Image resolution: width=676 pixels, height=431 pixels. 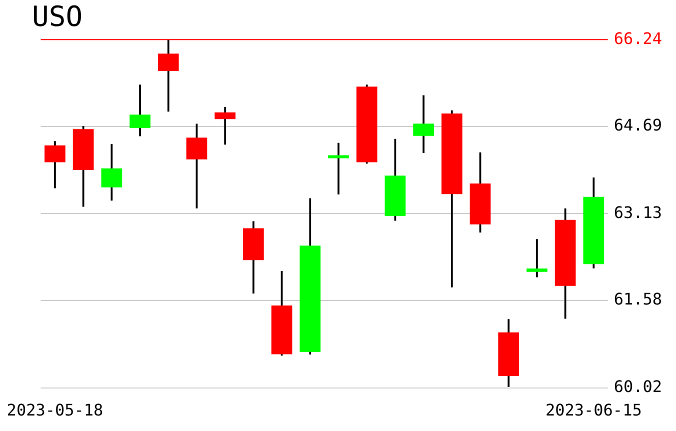 What do you see at coordinates (638, 212) in the screenshot?
I see `y-tick-label: 63.13` at bounding box center [638, 212].